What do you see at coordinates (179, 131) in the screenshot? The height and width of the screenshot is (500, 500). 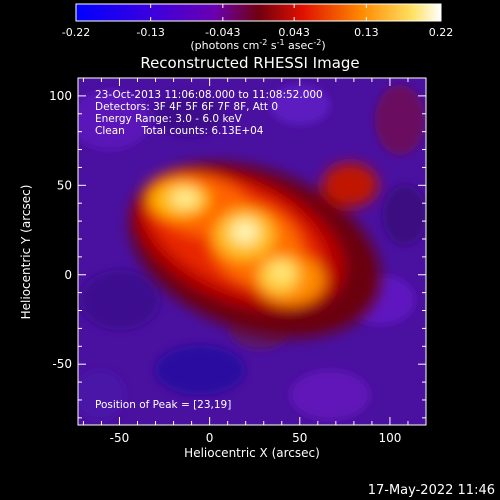 I see `info-line: Clean Total counts: 6.13E+04` at bounding box center [179, 131].